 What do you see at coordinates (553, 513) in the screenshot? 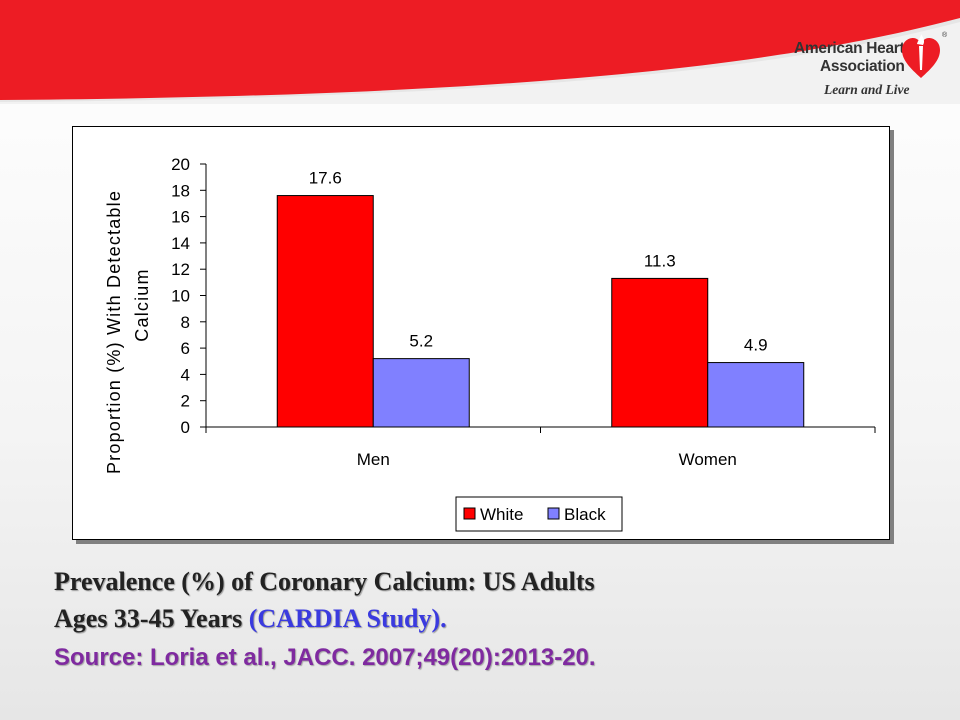
I see `legend-swatch-black` at bounding box center [553, 513].